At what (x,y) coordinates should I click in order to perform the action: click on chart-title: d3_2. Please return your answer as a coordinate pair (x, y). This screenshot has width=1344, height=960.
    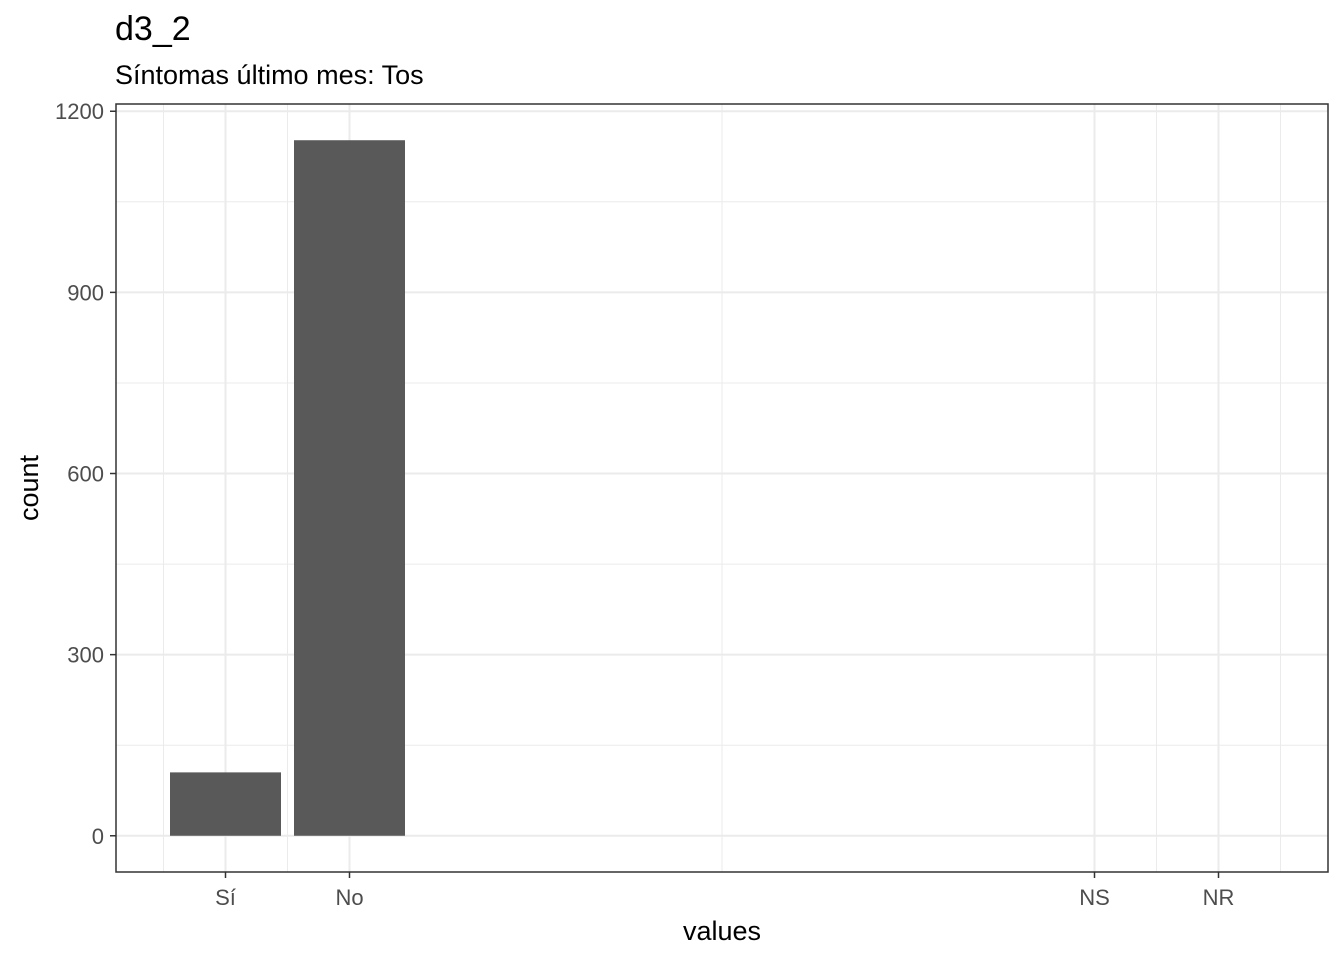
    Looking at the image, I should click on (153, 29).